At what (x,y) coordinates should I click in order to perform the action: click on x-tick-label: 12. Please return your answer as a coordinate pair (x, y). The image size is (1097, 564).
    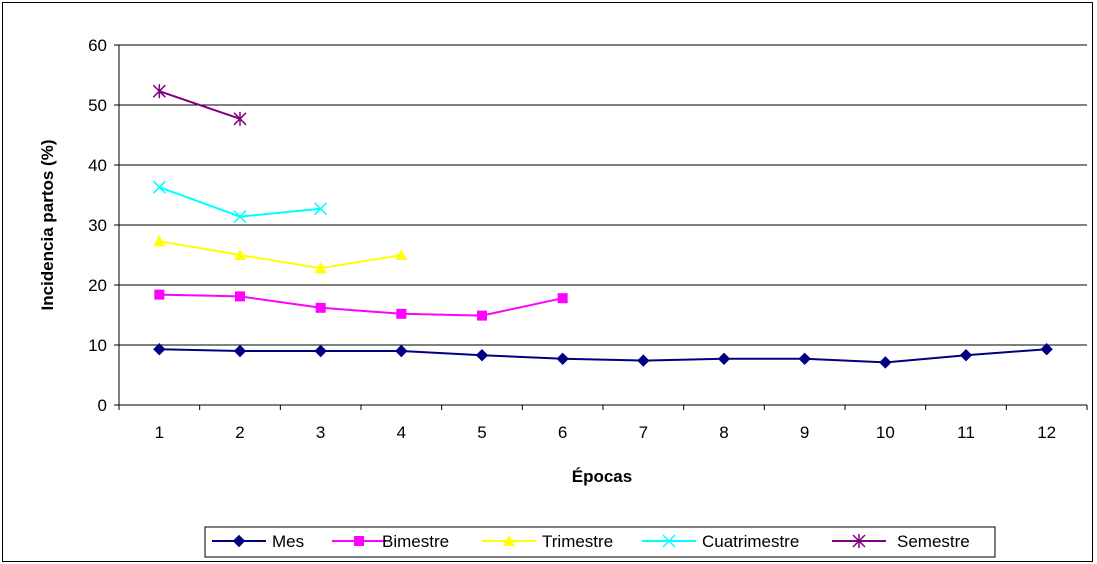
    Looking at the image, I should click on (1046, 432).